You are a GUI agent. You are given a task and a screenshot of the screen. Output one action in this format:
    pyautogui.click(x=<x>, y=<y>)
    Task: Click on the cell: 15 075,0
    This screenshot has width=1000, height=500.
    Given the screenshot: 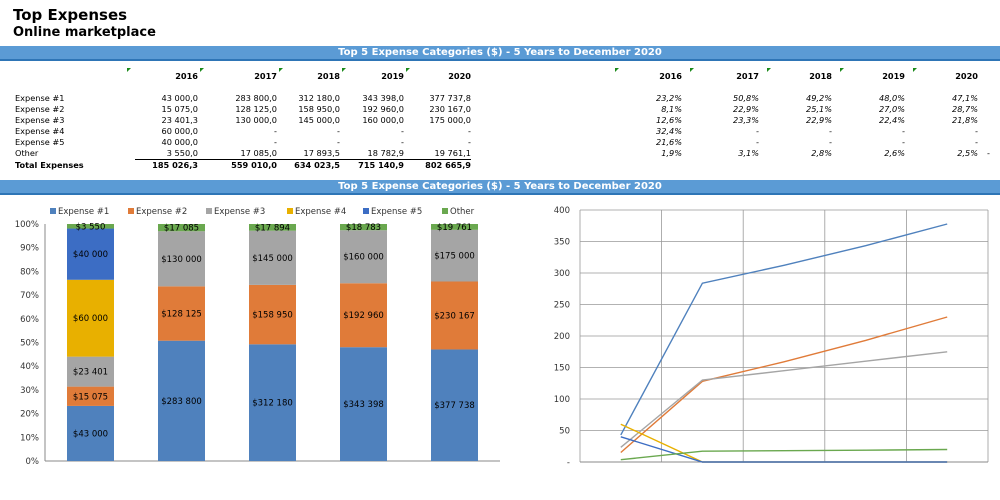 What is the action you would take?
    pyautogui.click(x=179, y=109)
    